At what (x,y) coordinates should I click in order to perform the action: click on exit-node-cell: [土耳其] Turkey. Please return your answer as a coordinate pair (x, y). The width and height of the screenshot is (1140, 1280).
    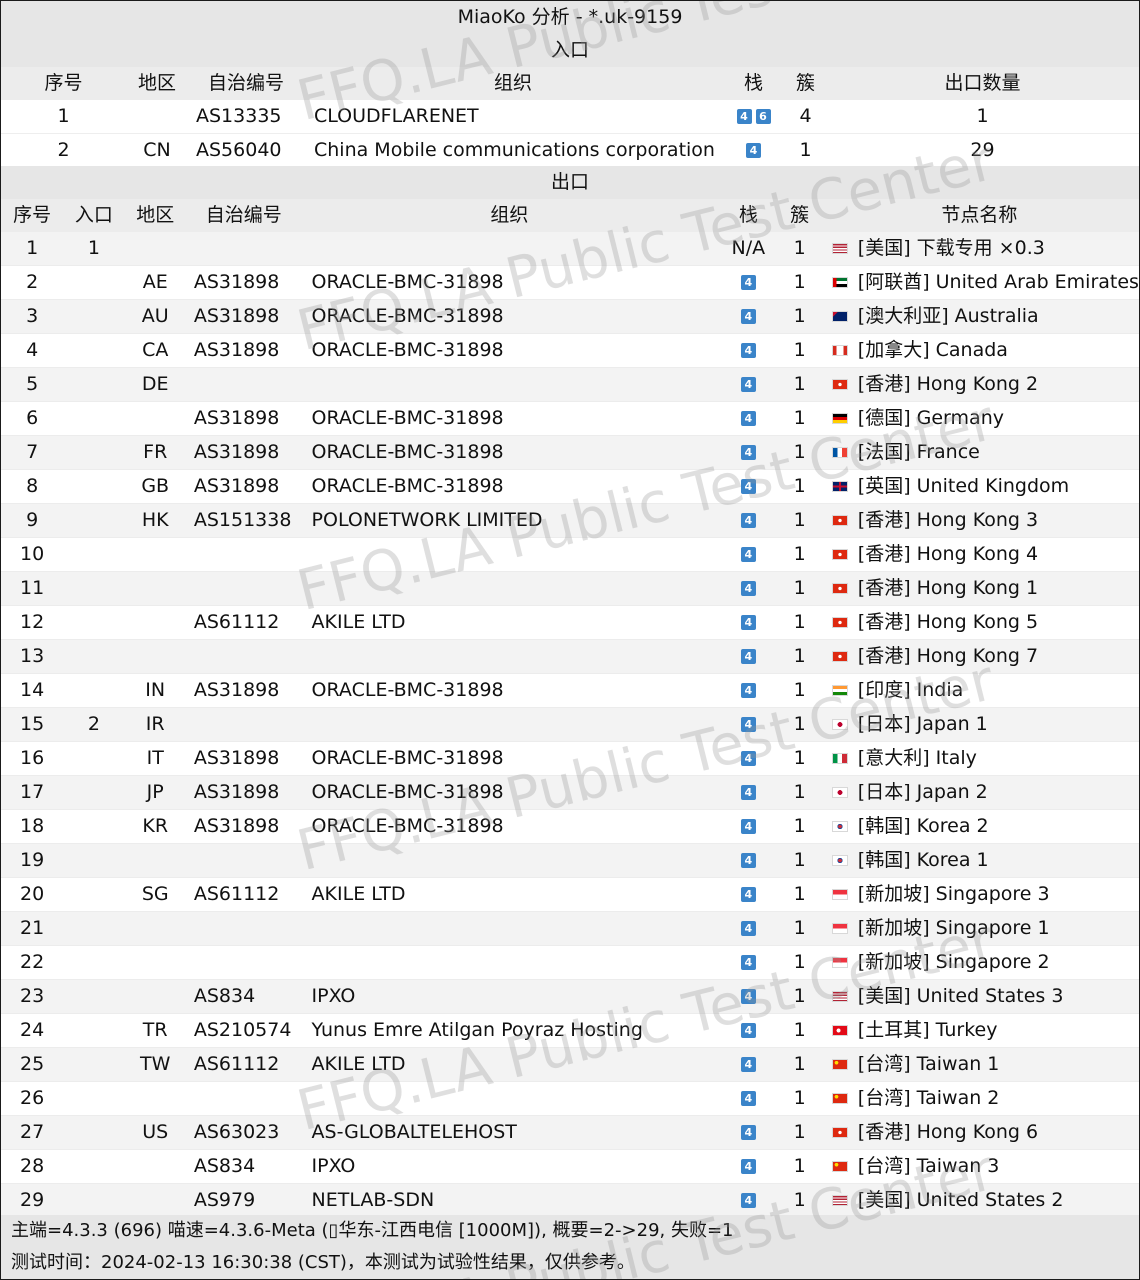
    Looking at the image, I should click on (979, 1030).